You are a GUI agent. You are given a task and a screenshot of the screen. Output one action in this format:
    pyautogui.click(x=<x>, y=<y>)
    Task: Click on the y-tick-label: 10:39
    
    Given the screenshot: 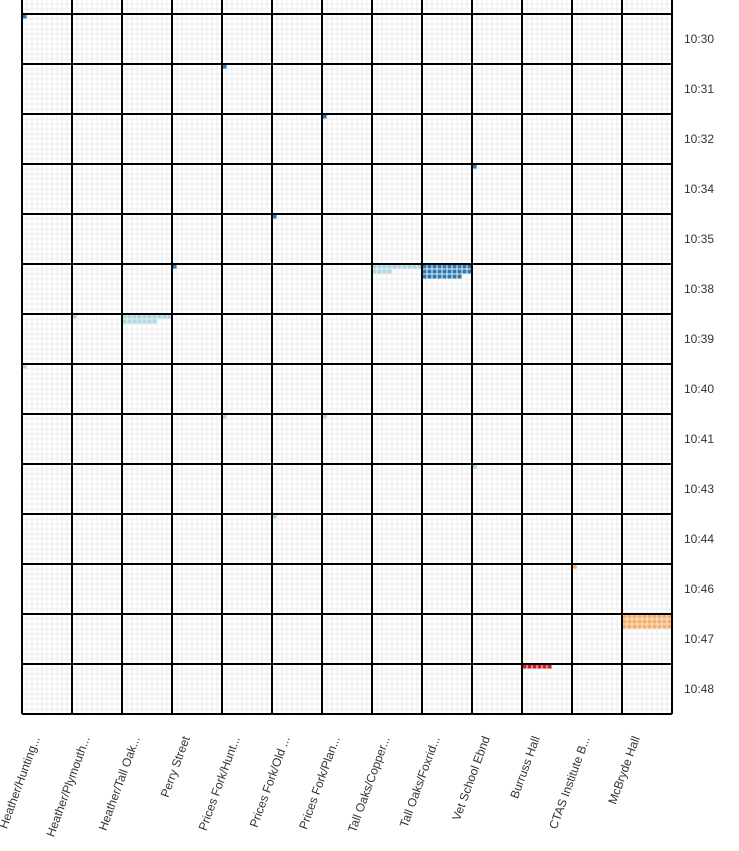 What is the action you would take?
    pyautogui.click(x=699, y=339)
    